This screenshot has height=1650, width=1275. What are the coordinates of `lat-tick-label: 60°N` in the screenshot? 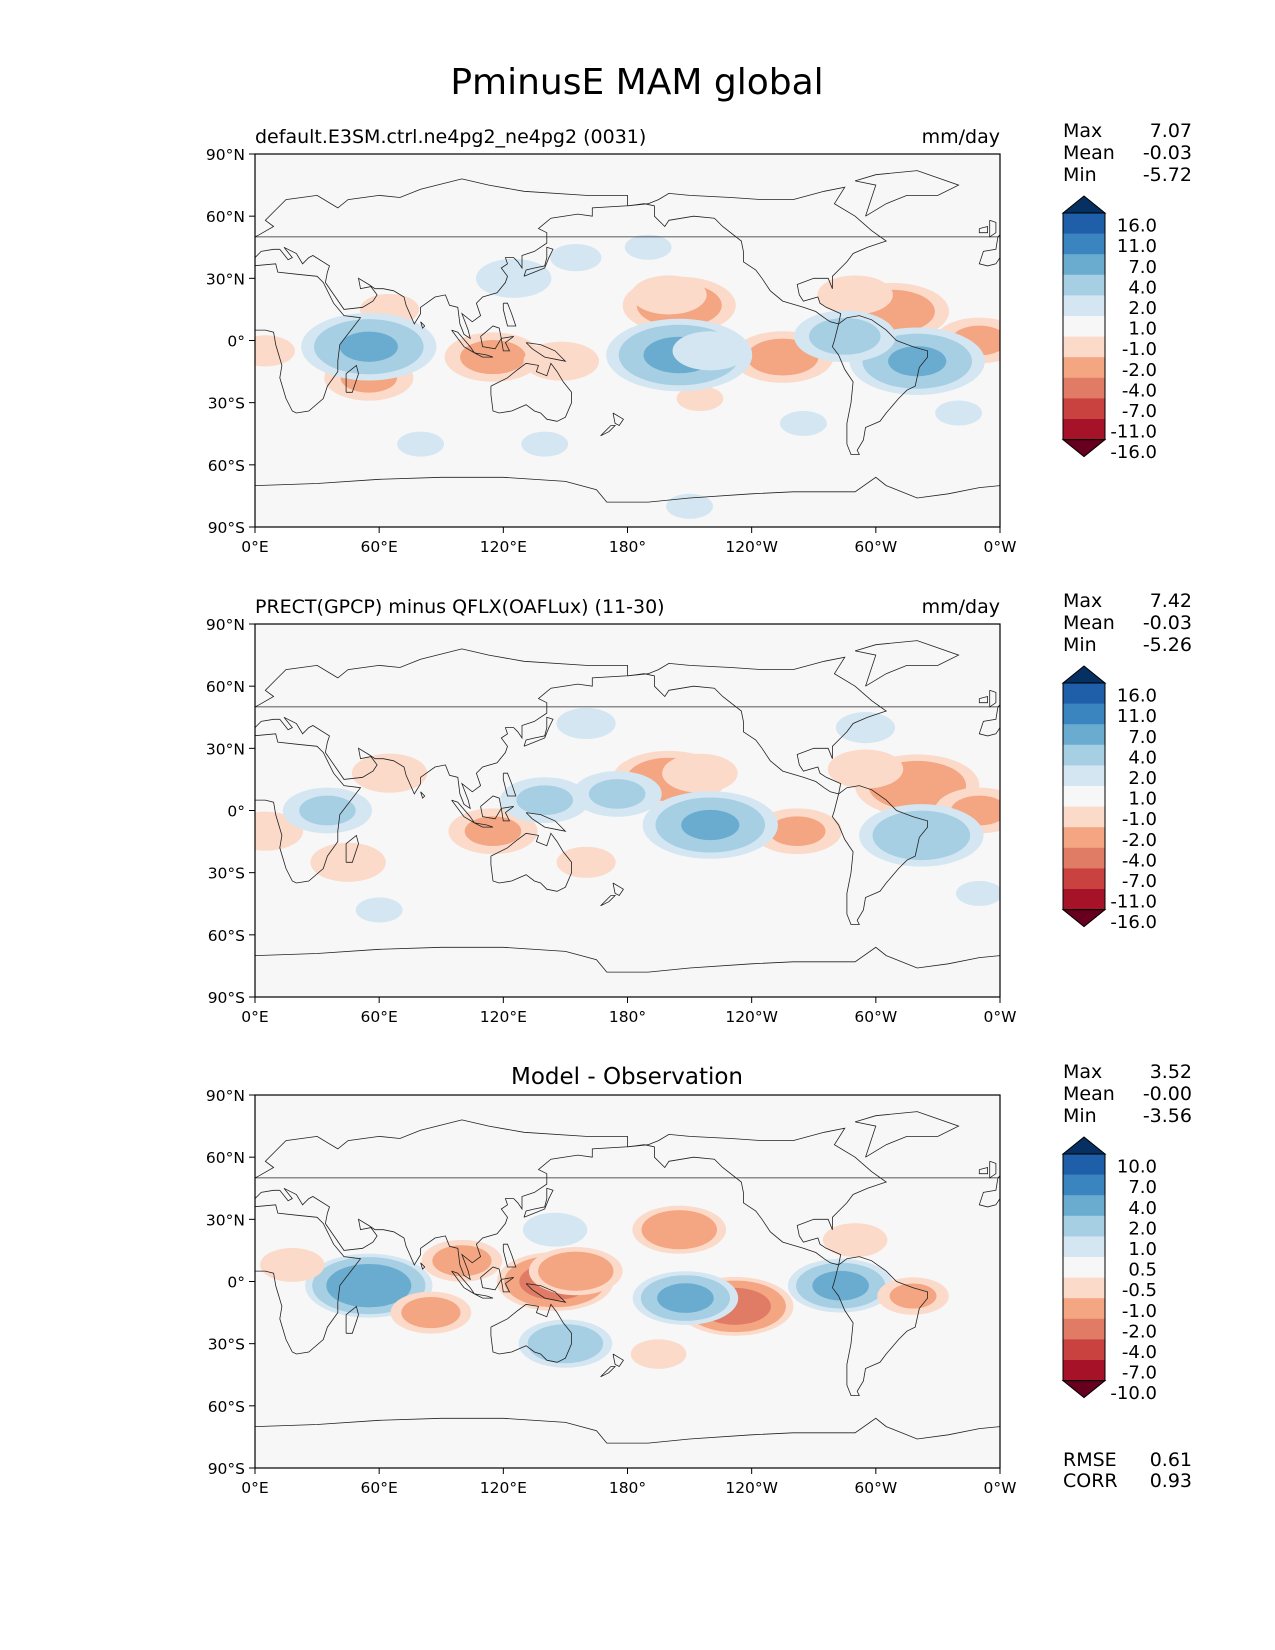 It's located at (225, 1158).